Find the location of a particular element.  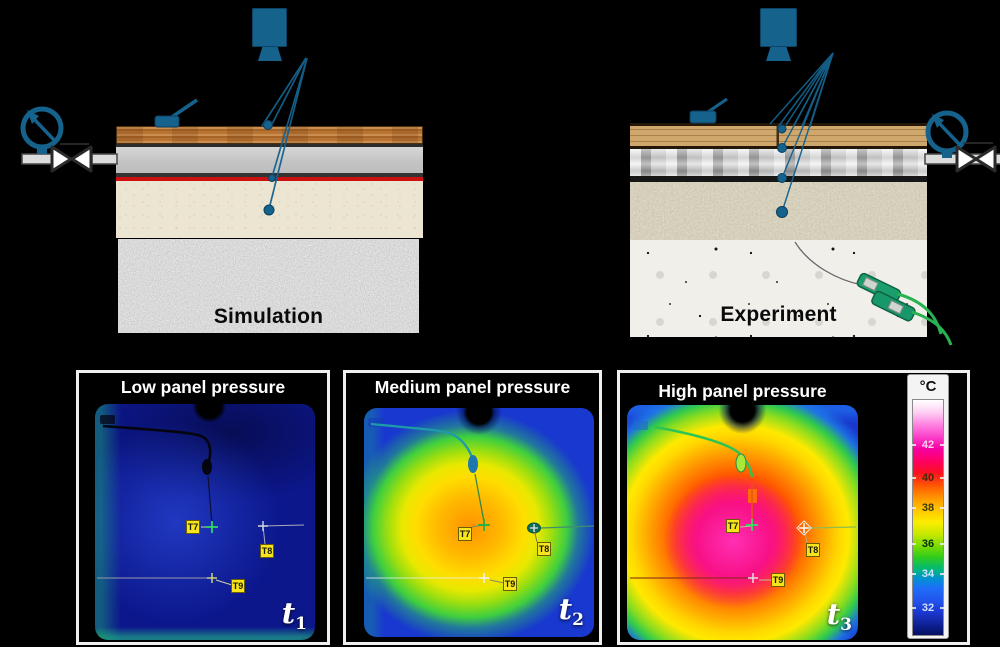

layer-wood-flooring is located at coordinates (269, 135).